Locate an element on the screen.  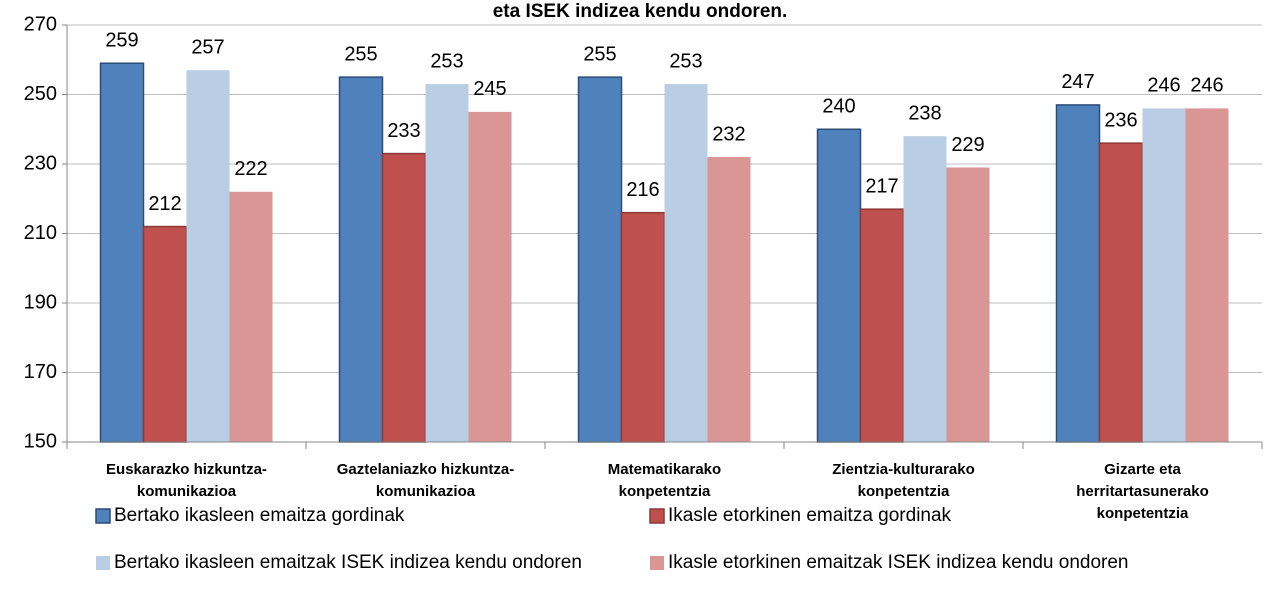
y-tick-label: 190 is located at coordinates (40, 302).